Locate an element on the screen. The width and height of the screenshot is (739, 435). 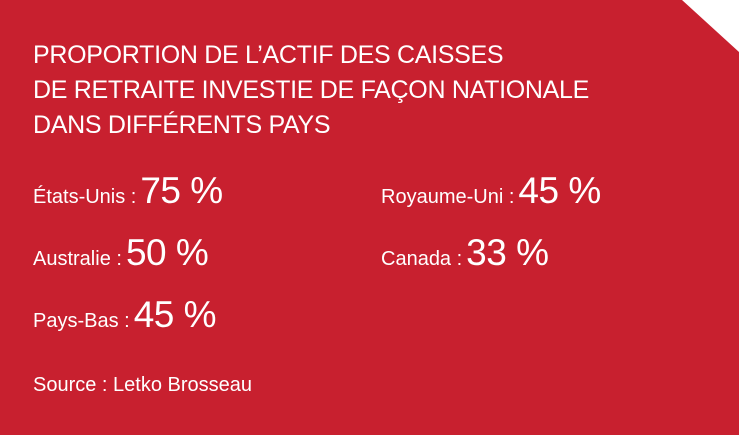
stat-value: 75 % is located at coordinates (181, 190).